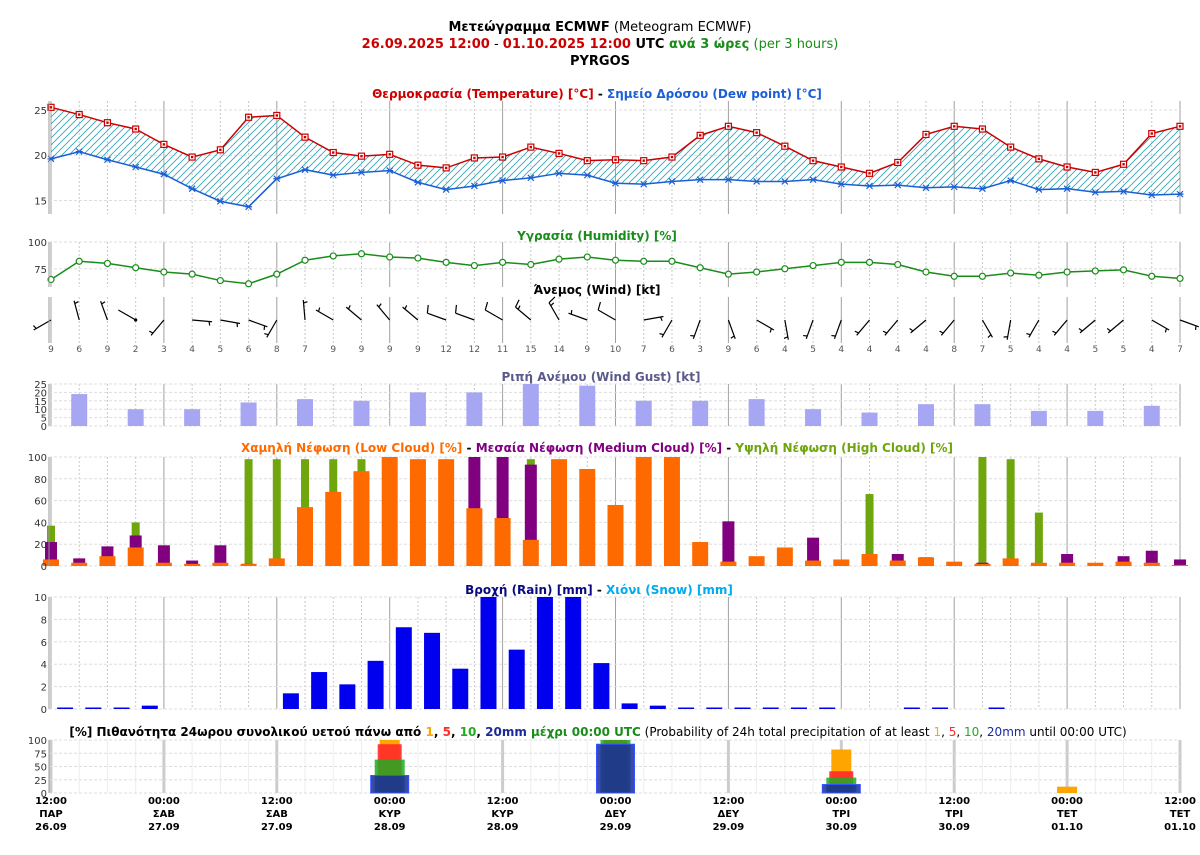 This screenshot has width=1200, height=855. Describe the element at coordinates (496, 44) in the screenshot. I see `range-dash: -` at that location.